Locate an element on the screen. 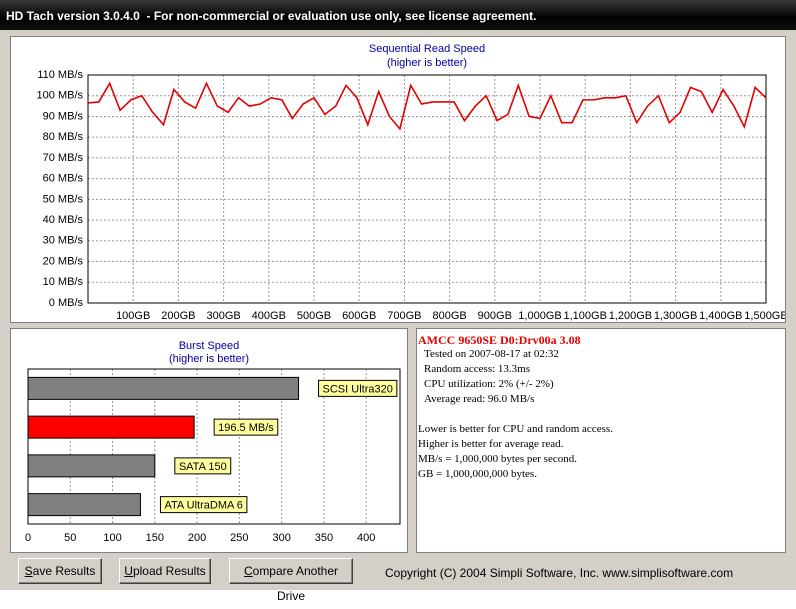  bar-label: SATA 150 is located at coordinates (203, 467).